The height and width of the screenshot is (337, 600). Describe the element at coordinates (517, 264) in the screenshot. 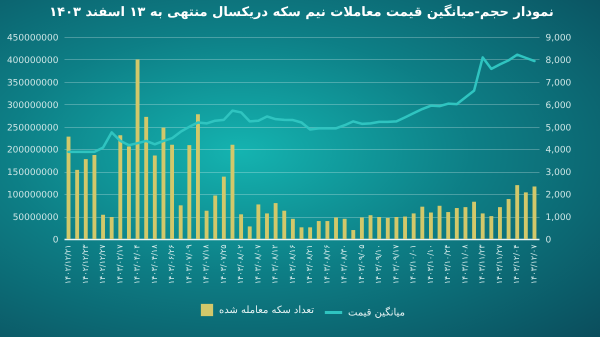

I see `x-tick-label: ۱۴۰۳/۱۲/۰۴` at that location.